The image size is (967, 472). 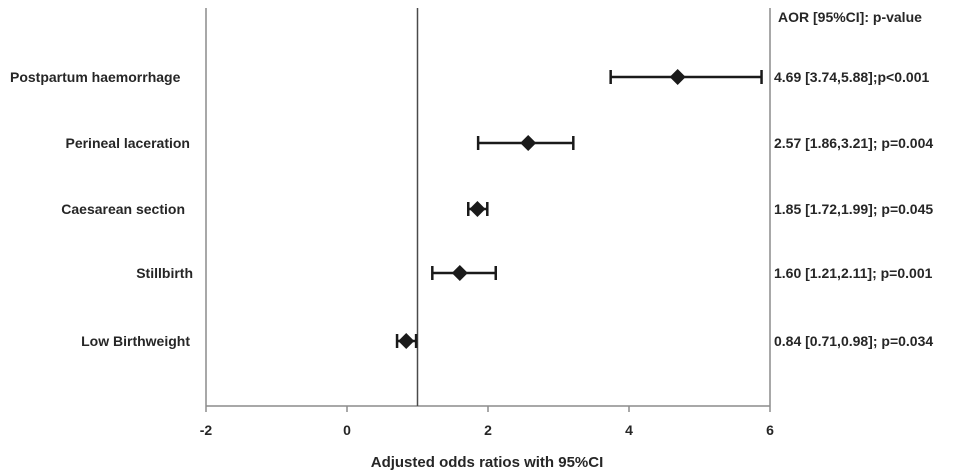 What do you see at coordinates (853, 209) in the screenshot?
I see `row-annotation: 1.85 [1.72,1.99]; p=0.045` at bounding box center [853, 209].